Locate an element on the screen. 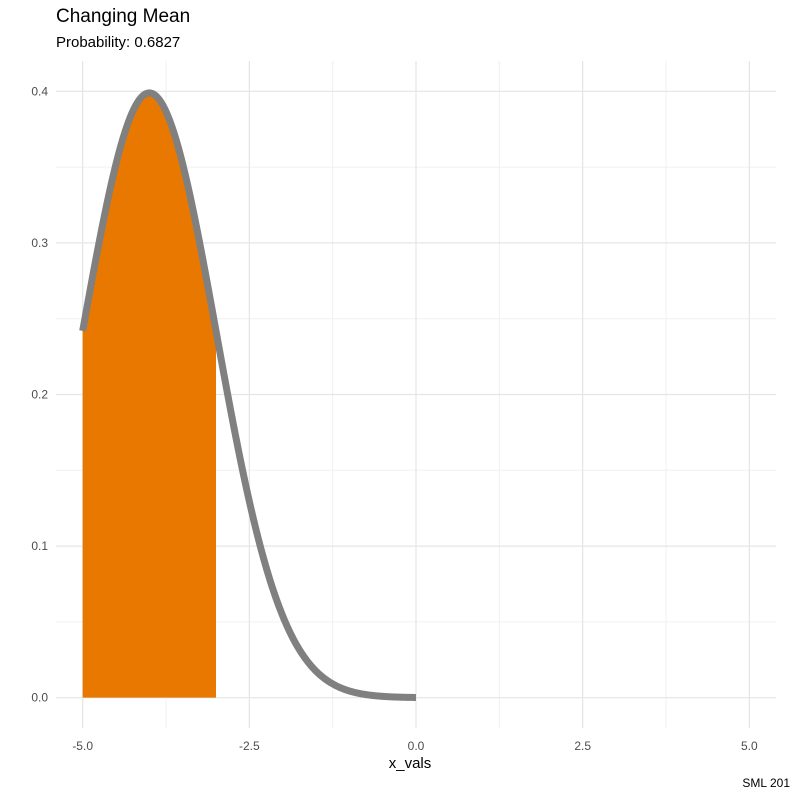 The width and height of the screenshot is (800, 800). chart-caption: SML 201 is located at coordinates (766, 783).